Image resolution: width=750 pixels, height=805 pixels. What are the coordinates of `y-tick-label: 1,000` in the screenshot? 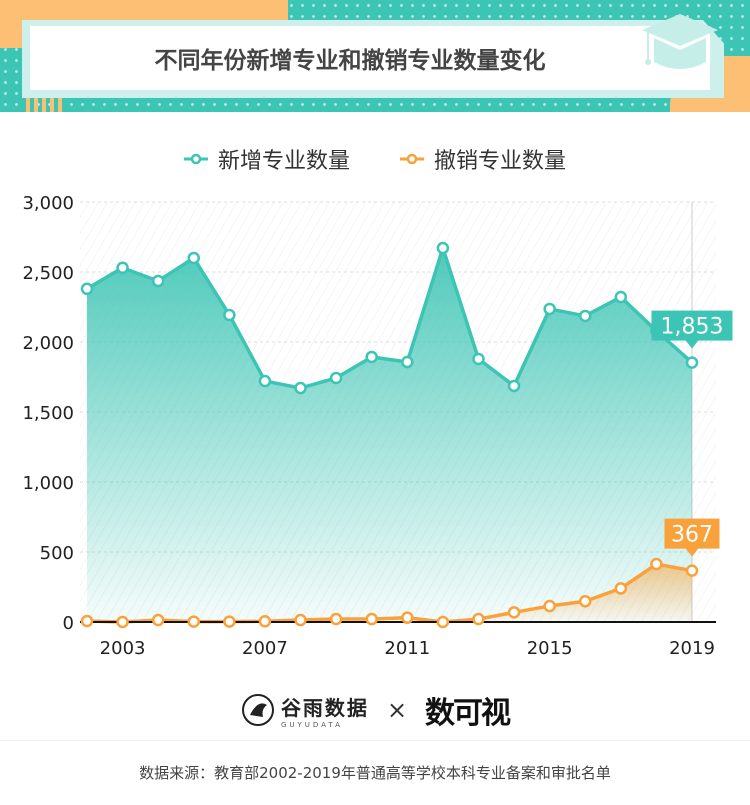 It's located at (48, 483).